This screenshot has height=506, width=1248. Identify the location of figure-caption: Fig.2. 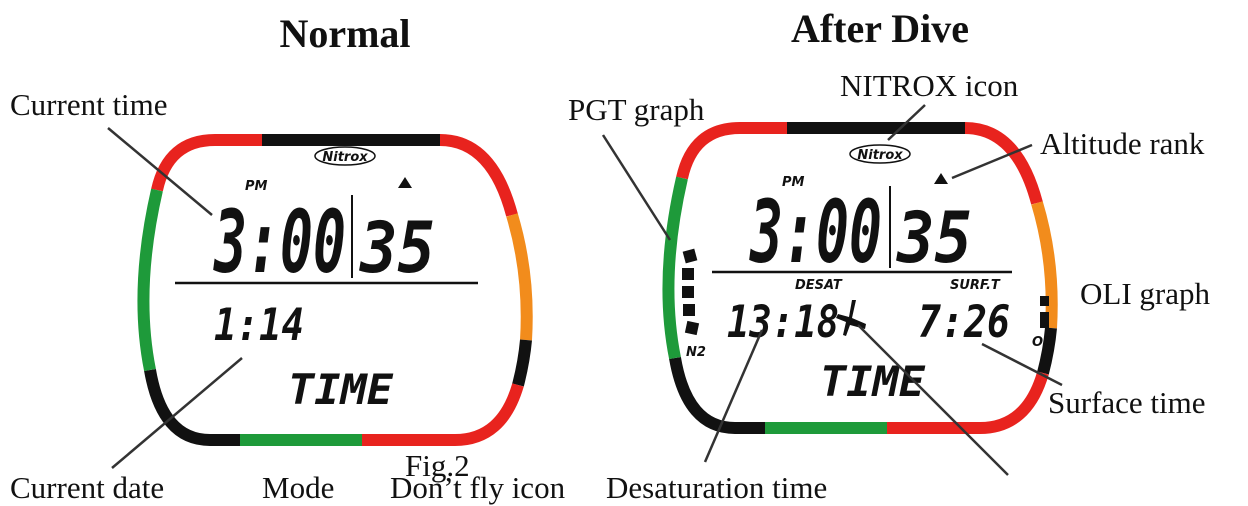
(437, 465).